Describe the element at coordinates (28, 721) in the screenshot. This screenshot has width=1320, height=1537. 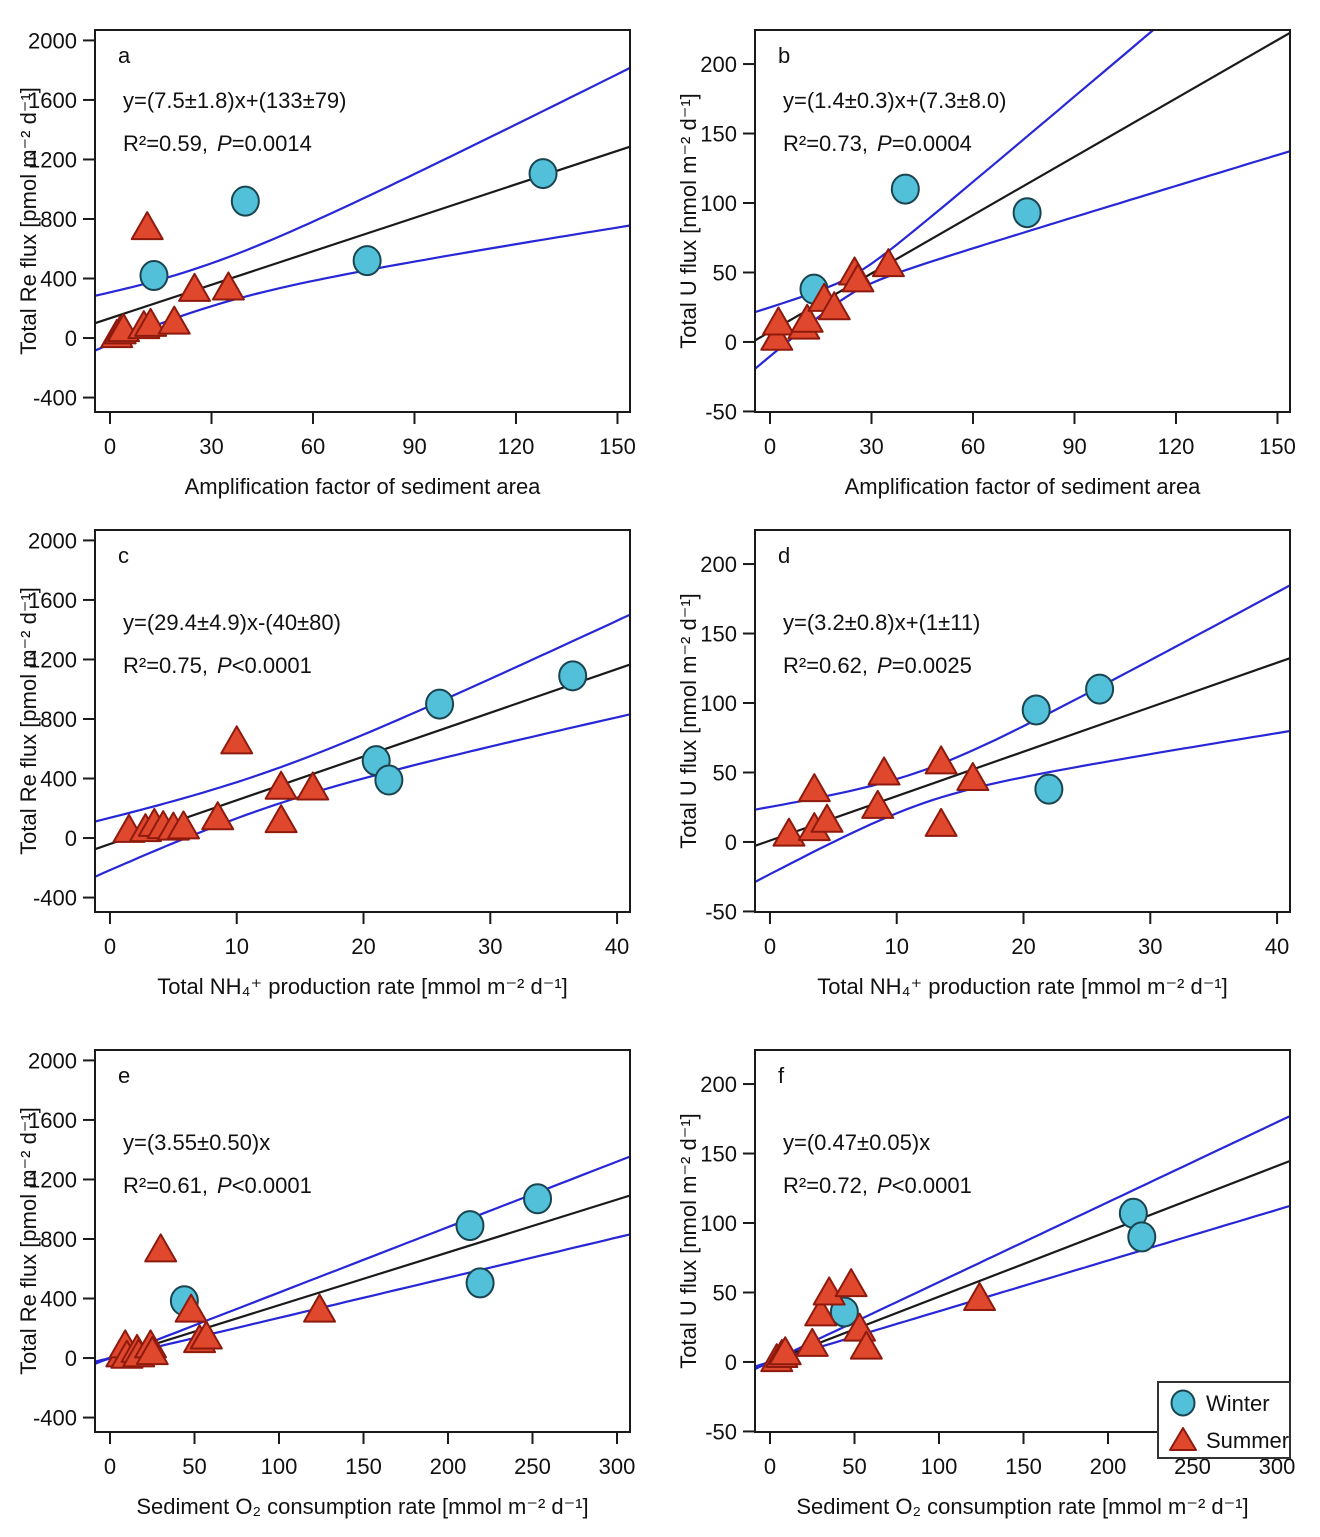
I see `y-axis-title: Total Re flux [pmol m⁻² d⁻¹]` at that location.